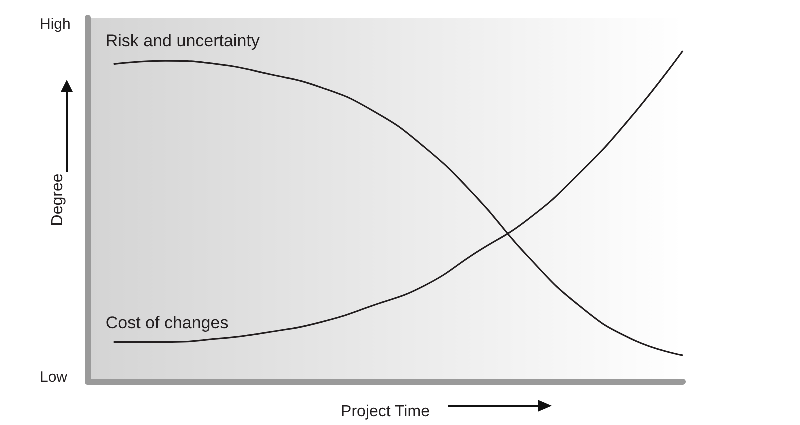 Image resolution: width=800 pixels, height=425 pixels. What do you see at coordinates (54, 377) in the screenshot?
I see `text: Low` at bounding box center [54, 377].